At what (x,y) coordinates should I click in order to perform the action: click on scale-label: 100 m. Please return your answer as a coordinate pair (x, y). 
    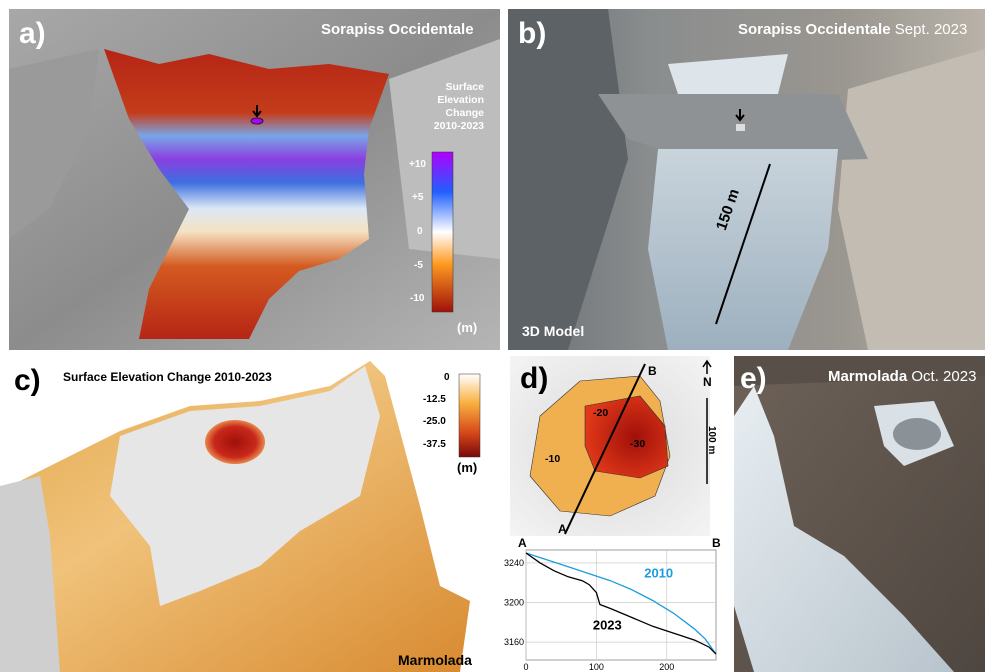
    Looking at the image, I should click on (711, 440).